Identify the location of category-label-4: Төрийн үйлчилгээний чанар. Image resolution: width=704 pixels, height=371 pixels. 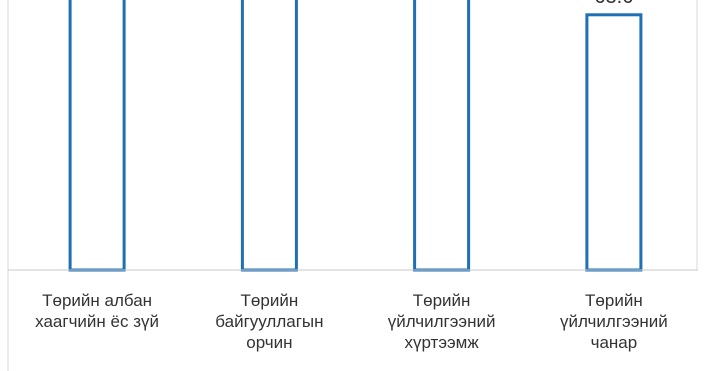
(614, 321).